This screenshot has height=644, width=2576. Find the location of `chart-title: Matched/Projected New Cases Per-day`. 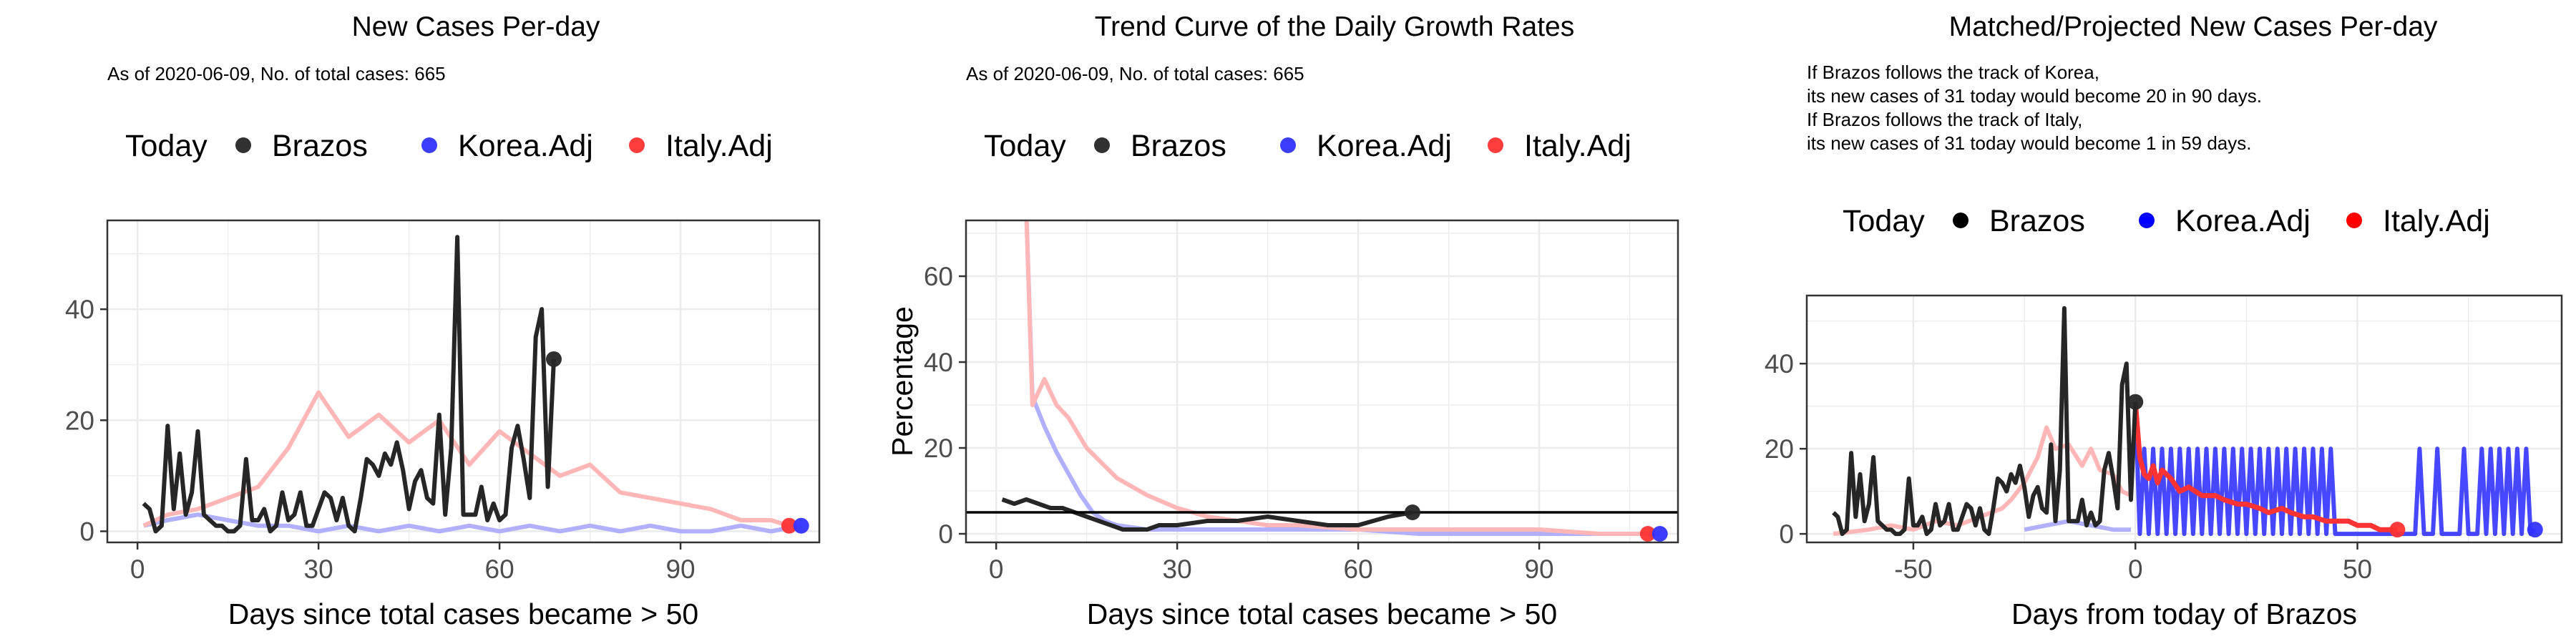

chart-title: Matched/Projected New Cases Per-day is located at coordinates (2193, 26).